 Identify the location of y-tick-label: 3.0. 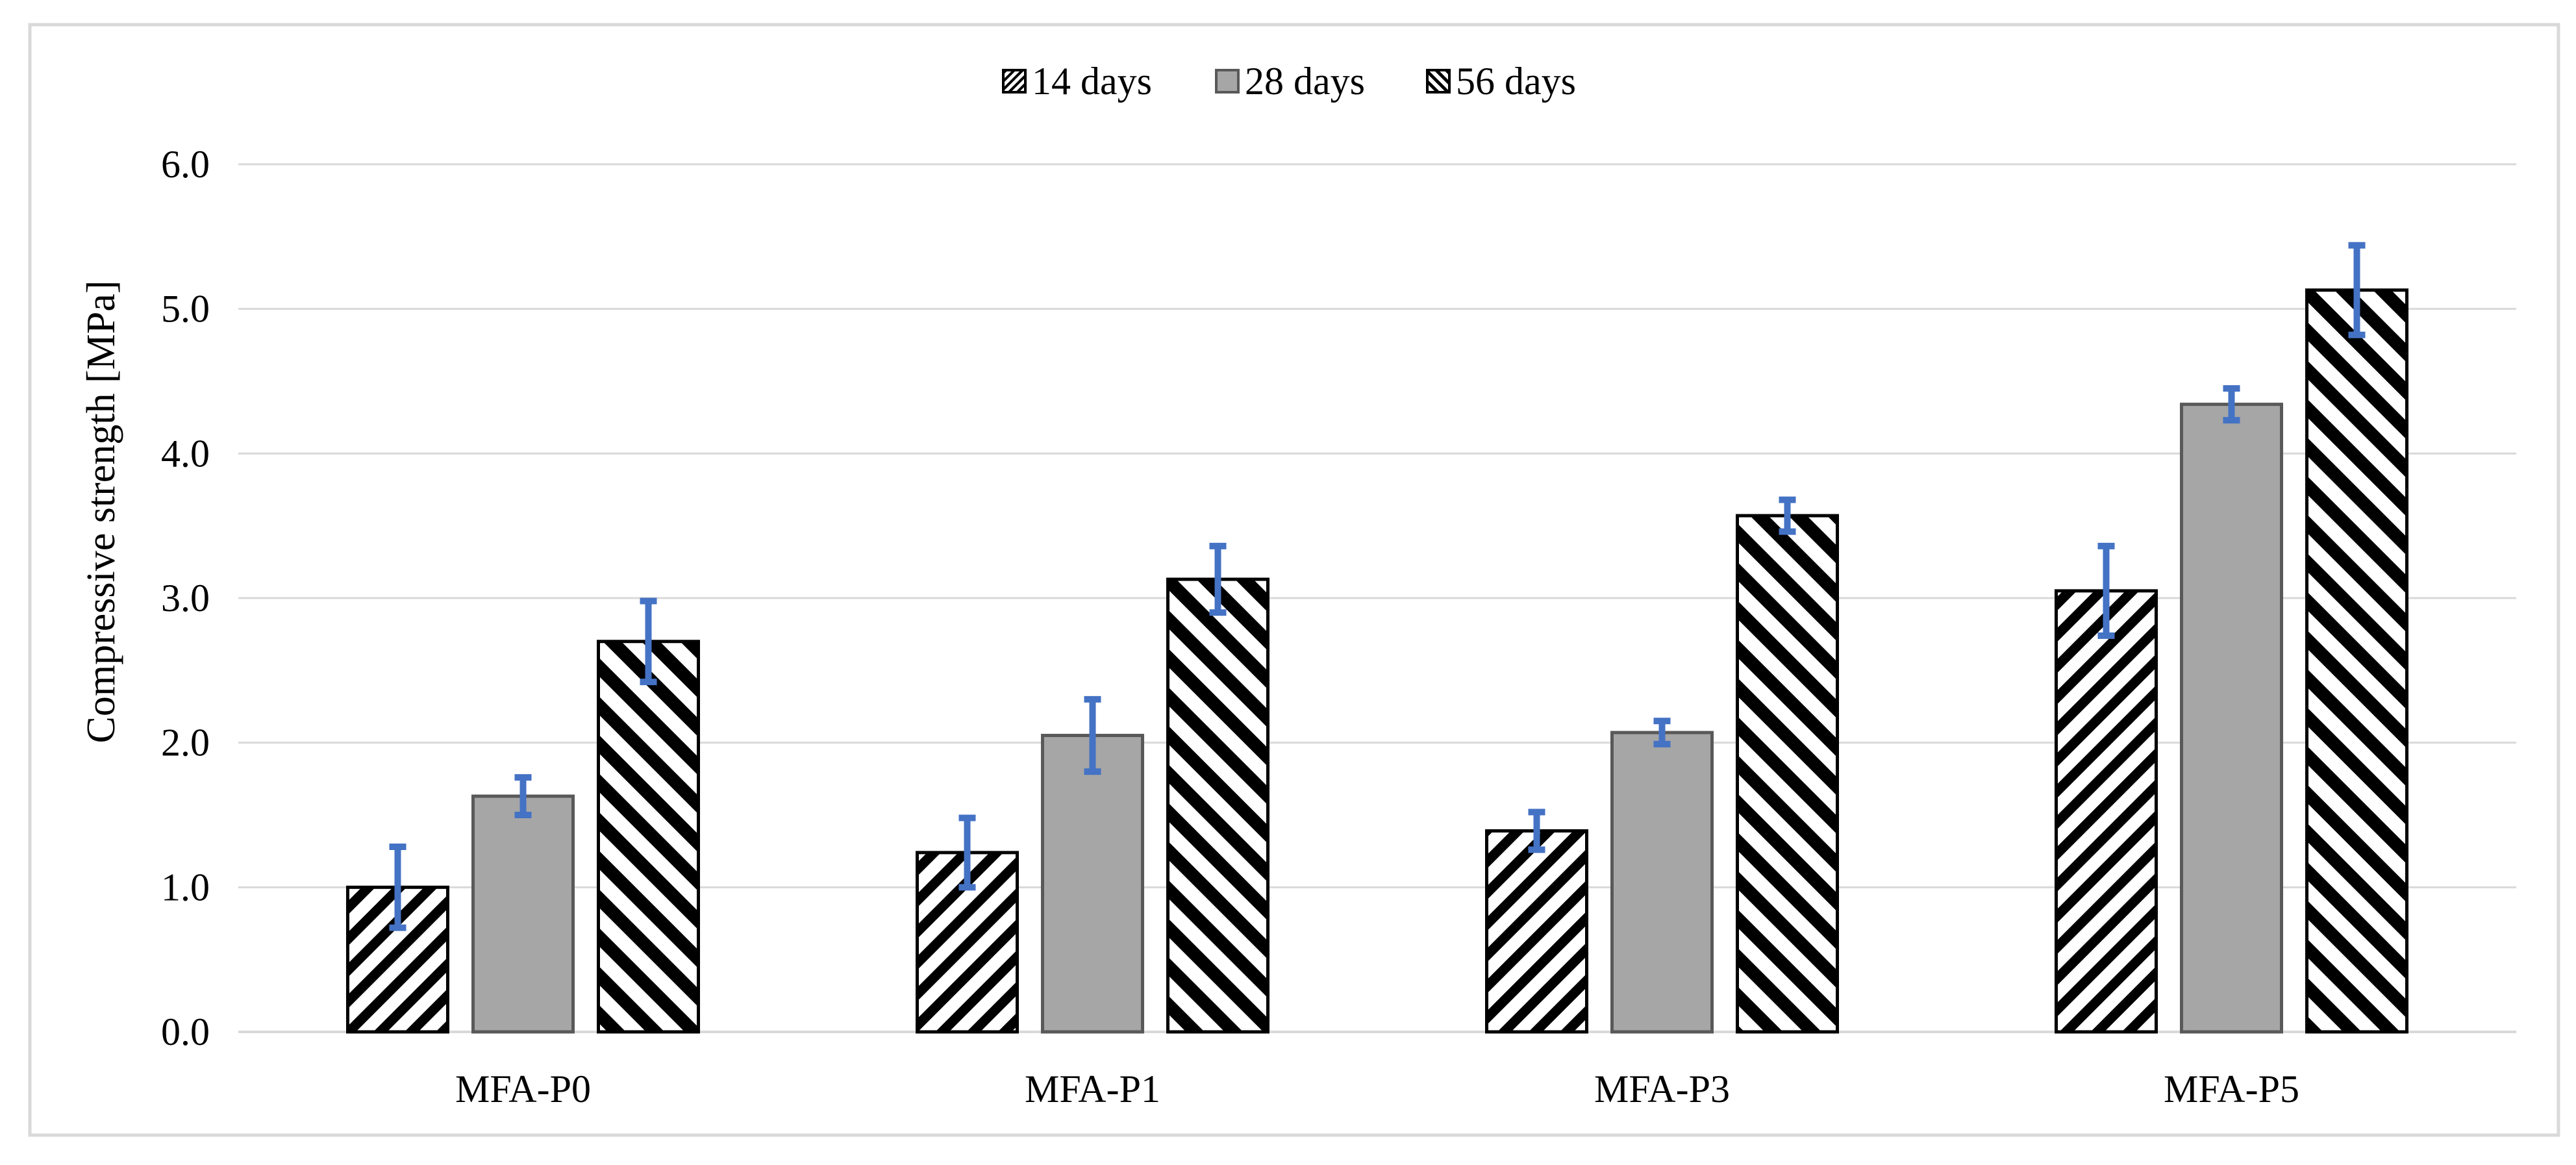
(185, 599).